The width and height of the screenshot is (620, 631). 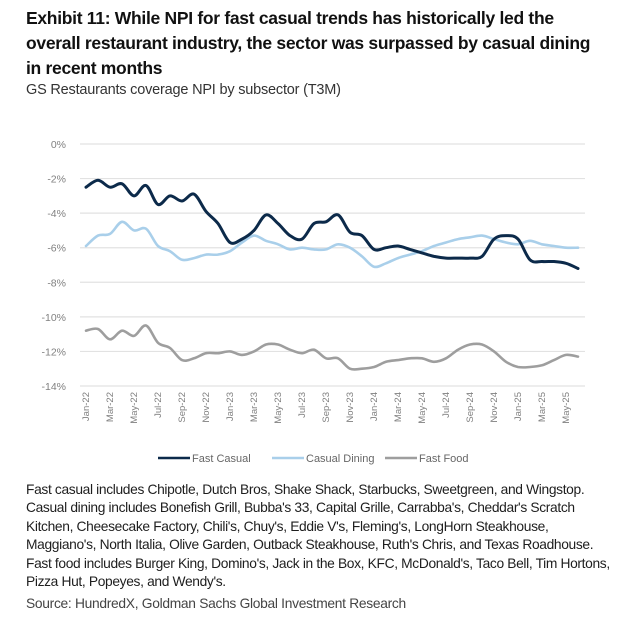 I want to click on casual-dining-line, so click(x=332, y=244).